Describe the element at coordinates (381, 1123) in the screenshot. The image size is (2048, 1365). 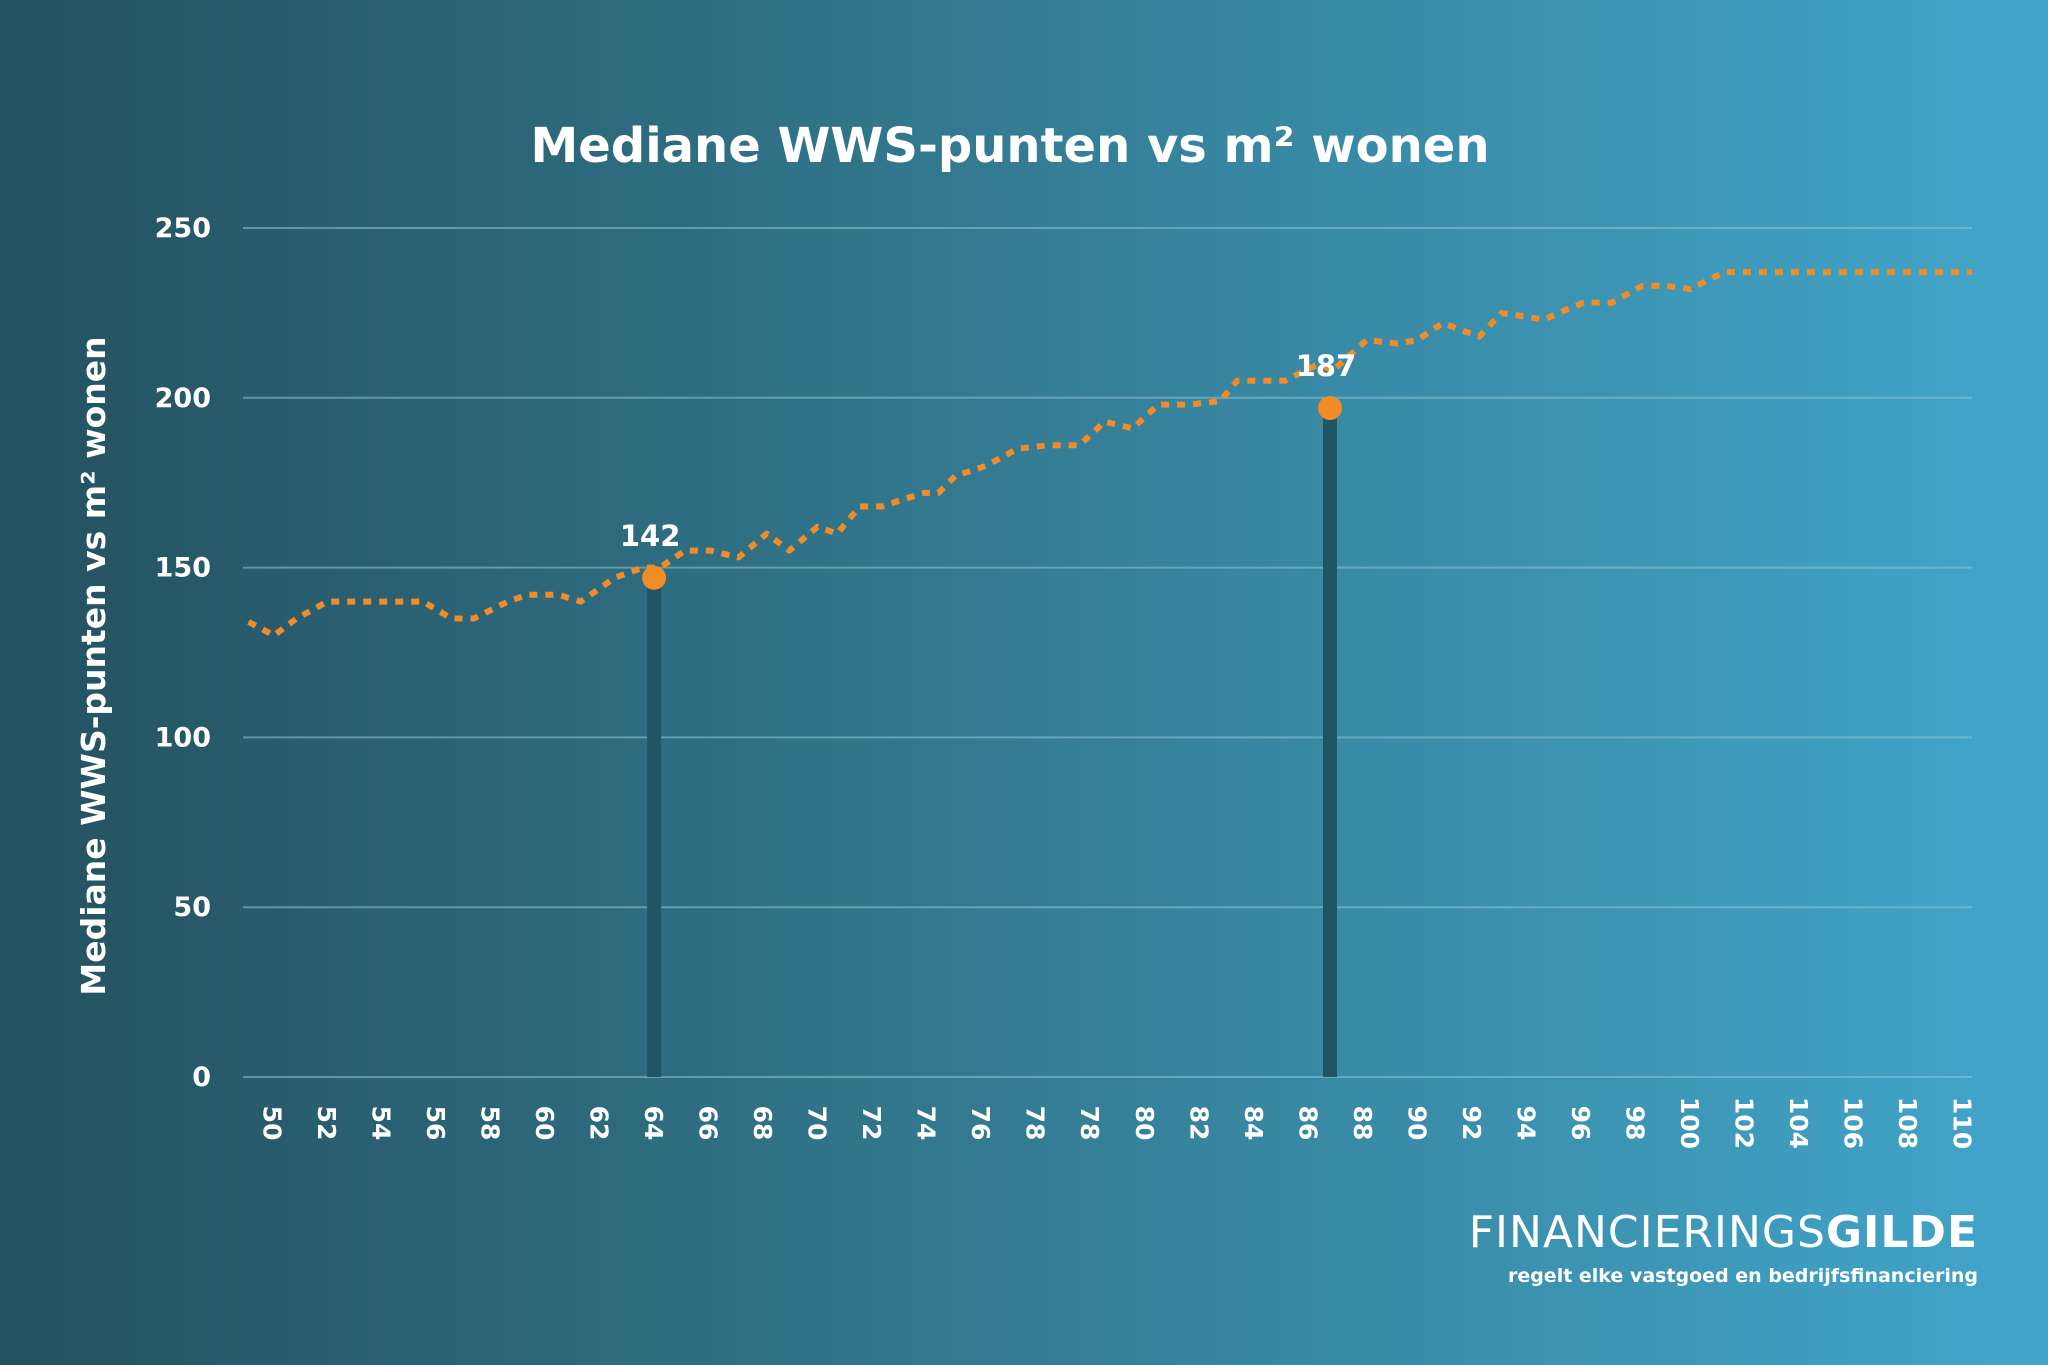
I see `x-tick-label: 54` at that location.